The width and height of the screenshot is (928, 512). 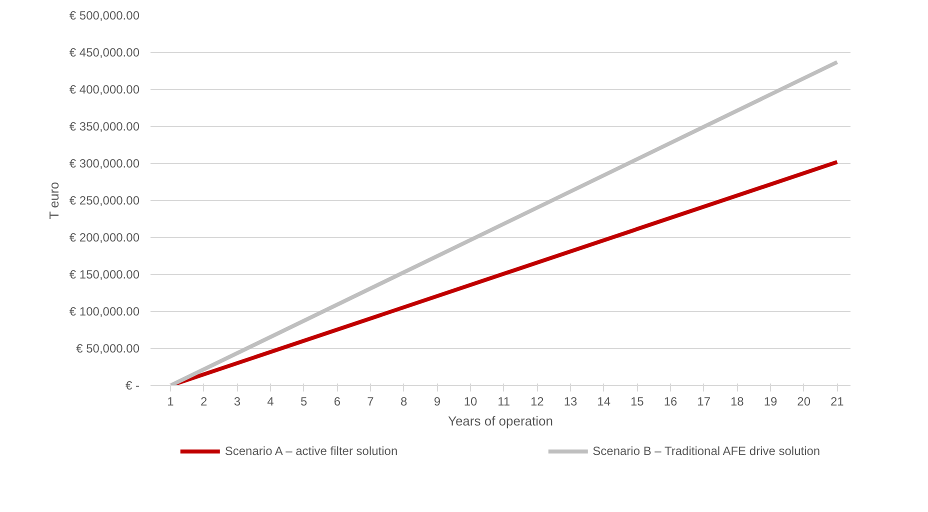 What do you see at coordinates (204, 401) in the screenshot?
I see `x-tick-label: 2` at bounding box center [204, 401].